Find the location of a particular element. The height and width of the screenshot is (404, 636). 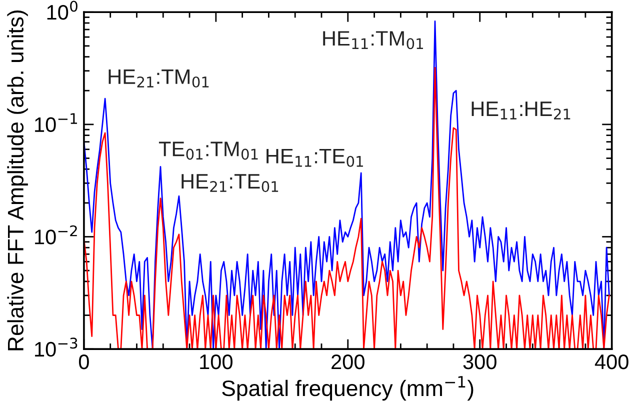

x-axis-title: Spatial frequency (mm$^{−1}$) is located at coordinates (348, 388).